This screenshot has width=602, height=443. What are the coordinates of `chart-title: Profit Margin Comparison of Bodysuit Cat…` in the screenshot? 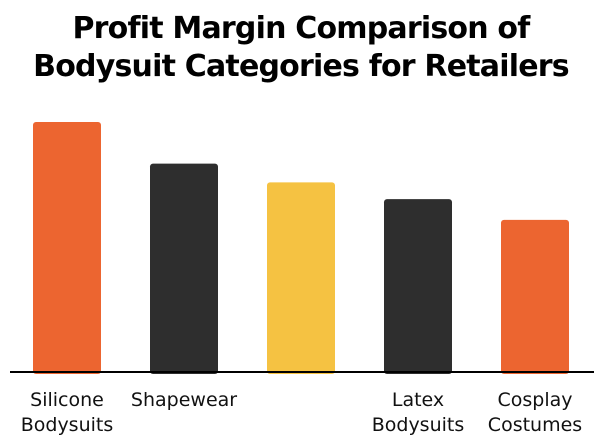 It's located at (301, 47).